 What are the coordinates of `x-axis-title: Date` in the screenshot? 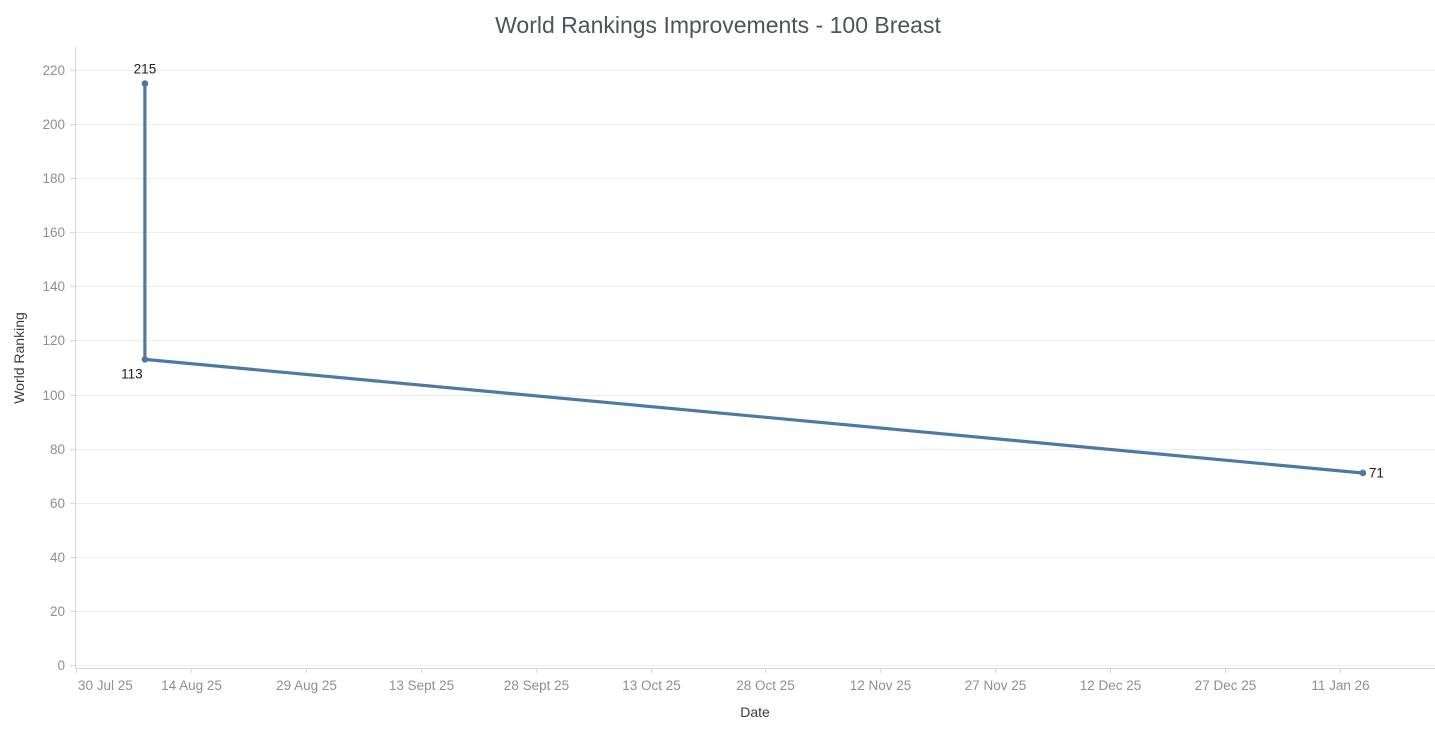 It's located at (755, 712).